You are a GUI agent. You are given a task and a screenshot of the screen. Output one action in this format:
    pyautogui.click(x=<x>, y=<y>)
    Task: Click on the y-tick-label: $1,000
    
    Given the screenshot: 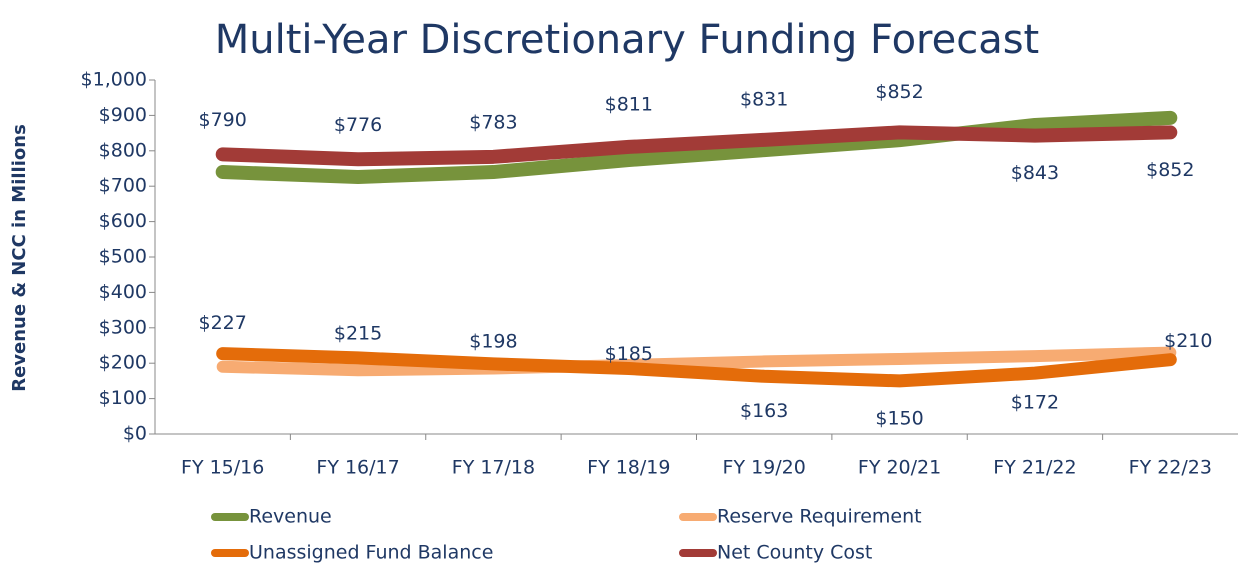 What is the action you would take?
    pyautogui.click(x=114, y=80)
    